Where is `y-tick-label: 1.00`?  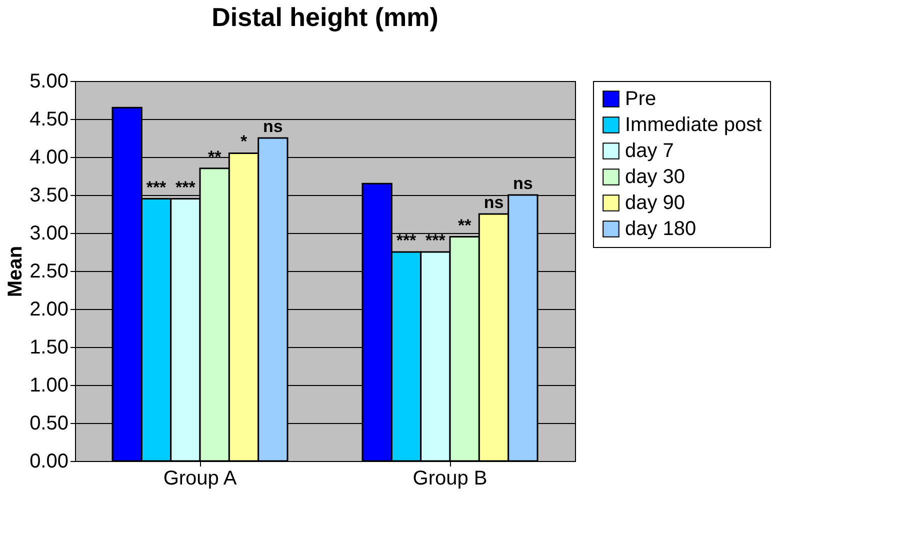
y-tick-label: 1.00 is located at coordinates (49, 385).